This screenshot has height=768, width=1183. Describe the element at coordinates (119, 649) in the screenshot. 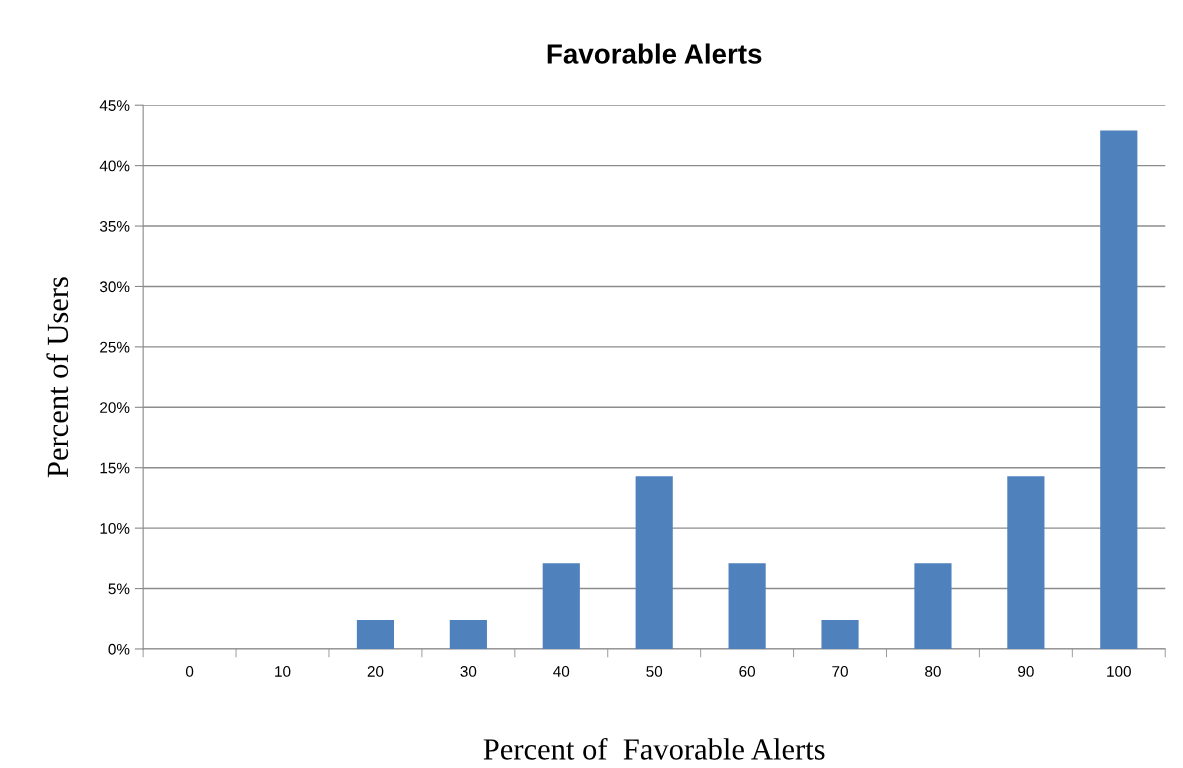

I see `y-tick-label: 0%` at that location.